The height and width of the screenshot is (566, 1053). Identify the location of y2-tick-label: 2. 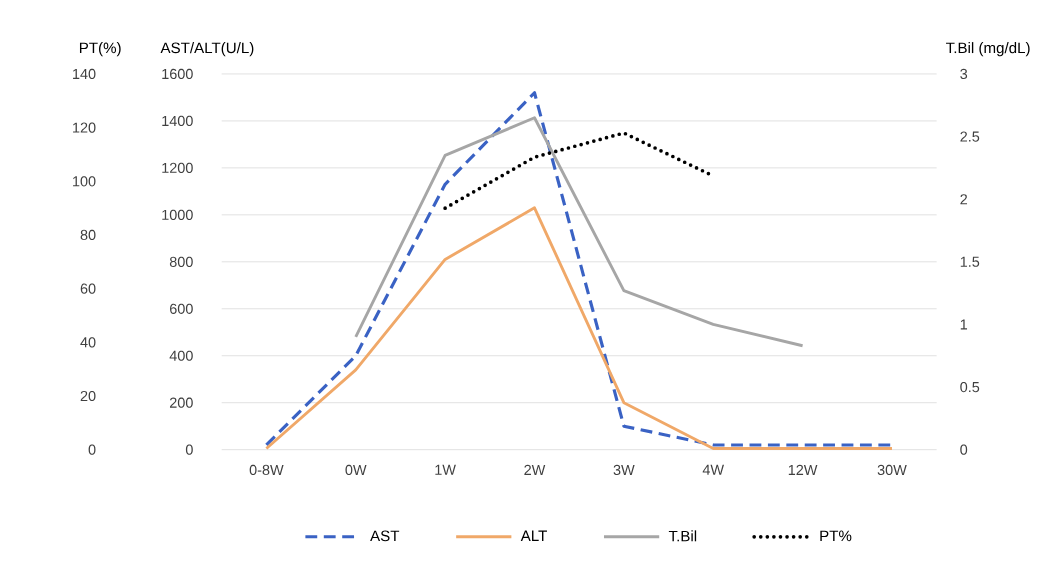
(964, 199).